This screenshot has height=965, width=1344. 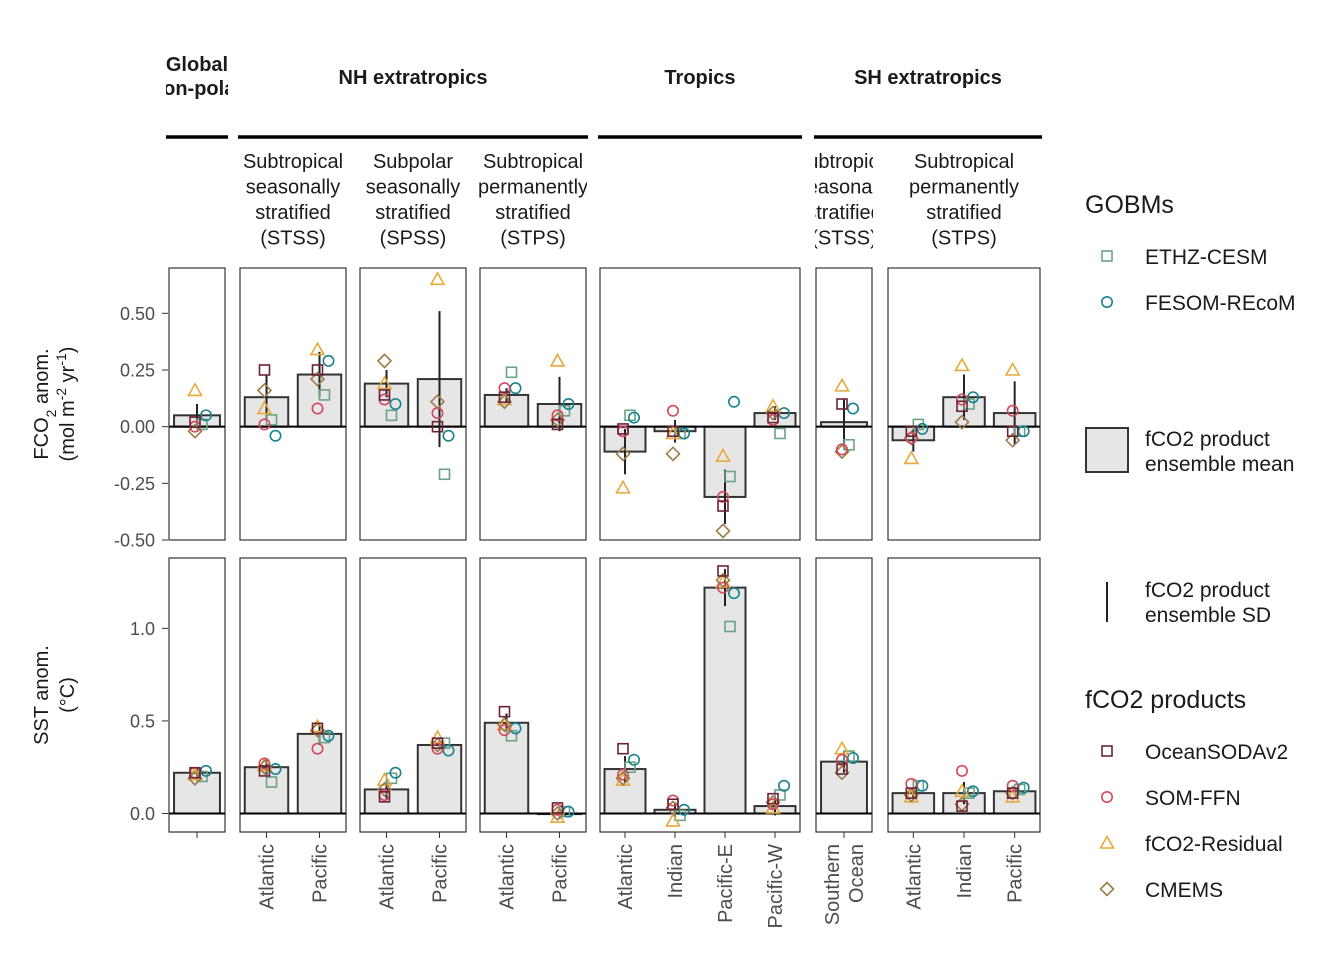 What do you see at coordinates (413, 404) in the screenshot?
I see `panel-fco2-nh_spss` at bounding box center [413, 404].